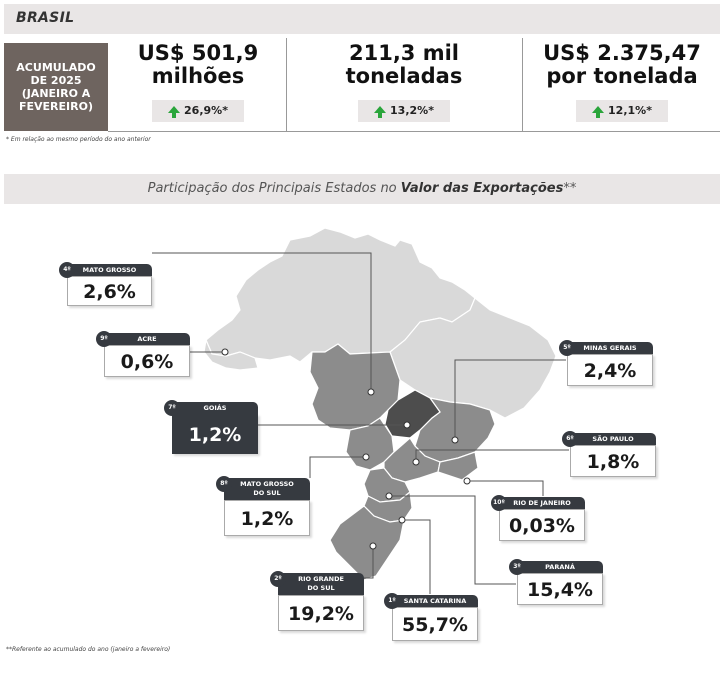 This screenshot has height=681, width=724. Describe the element at coordinates (560, 589) in the screenshot. I see `state-share: 15,4%` at that location.